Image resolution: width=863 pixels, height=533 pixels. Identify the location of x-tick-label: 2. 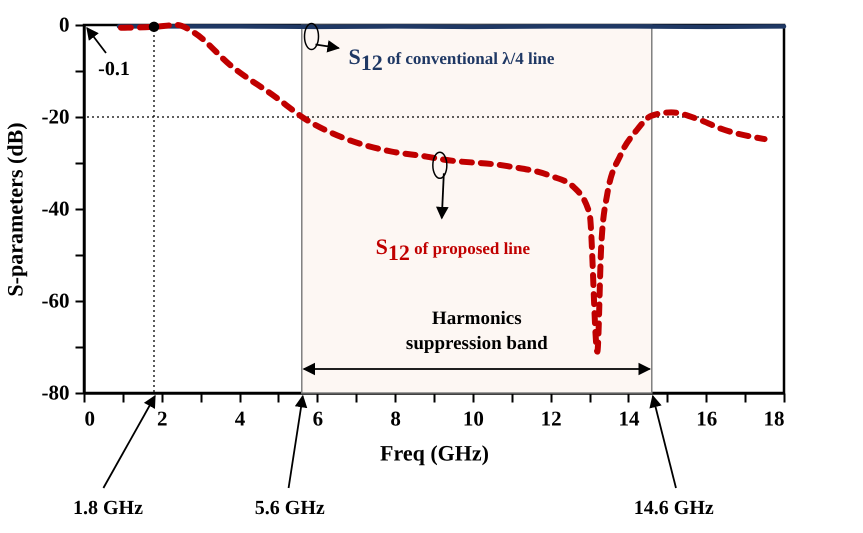
(162, 418).